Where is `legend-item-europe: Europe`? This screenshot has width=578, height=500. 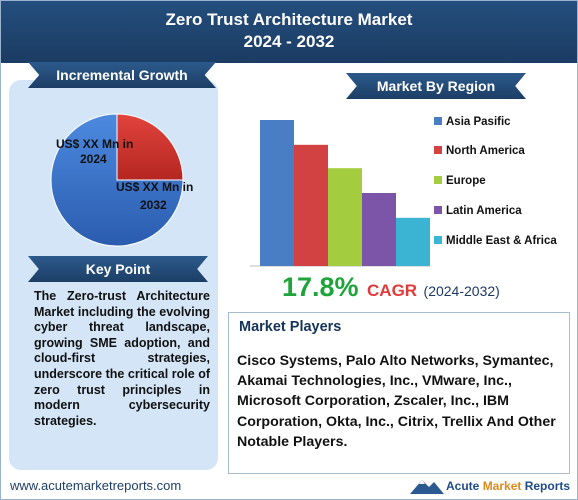
legend-item-europe: Europe is located at coordinates (460, 181).